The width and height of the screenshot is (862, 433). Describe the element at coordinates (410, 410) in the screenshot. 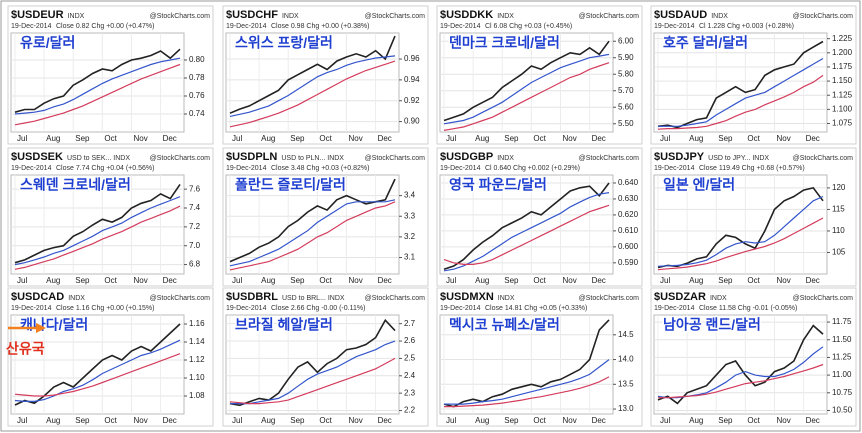

I see `y-tick-label: 2.2` at that location.